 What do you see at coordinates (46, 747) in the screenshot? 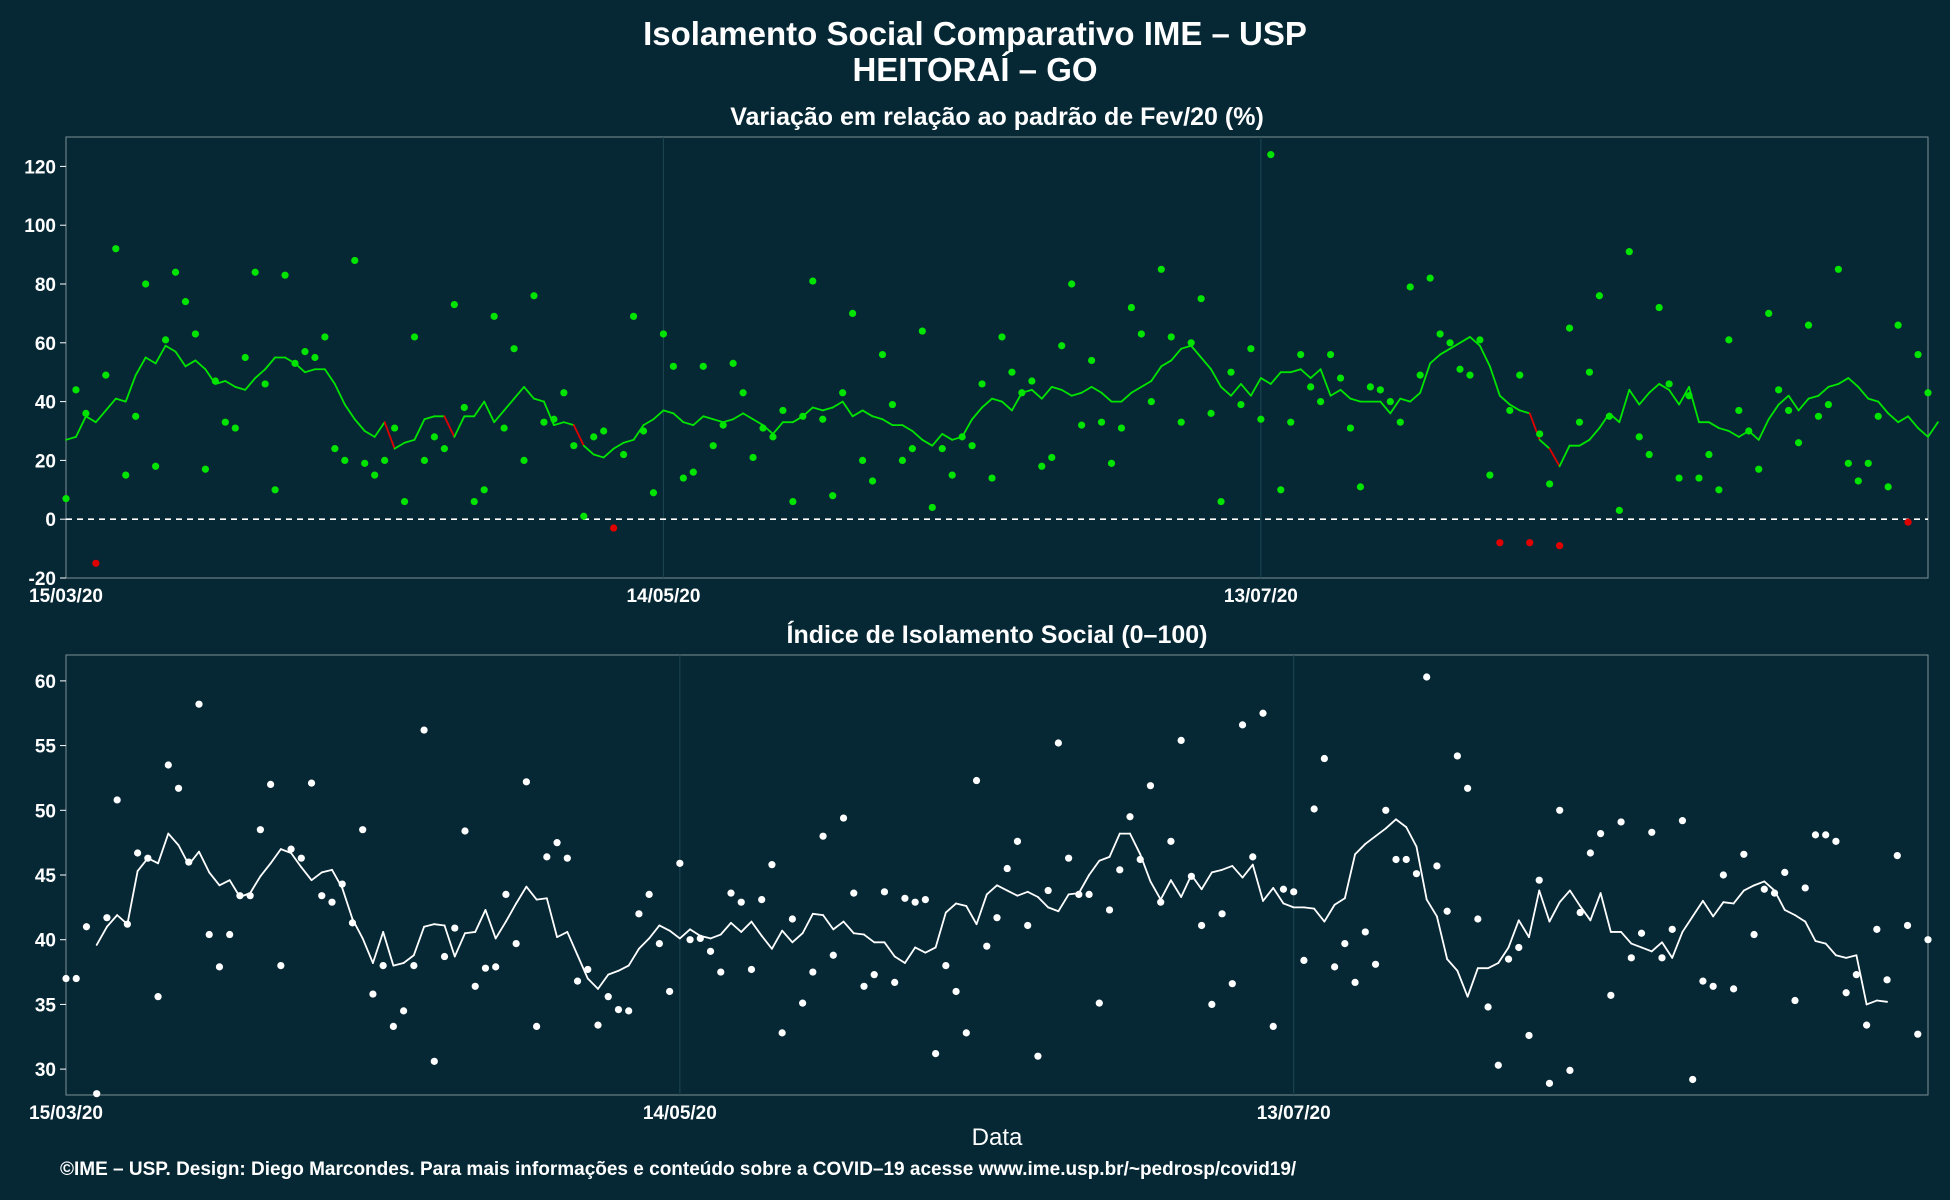
I see `y-tick-label: 55` at bounding box center [46, 747].